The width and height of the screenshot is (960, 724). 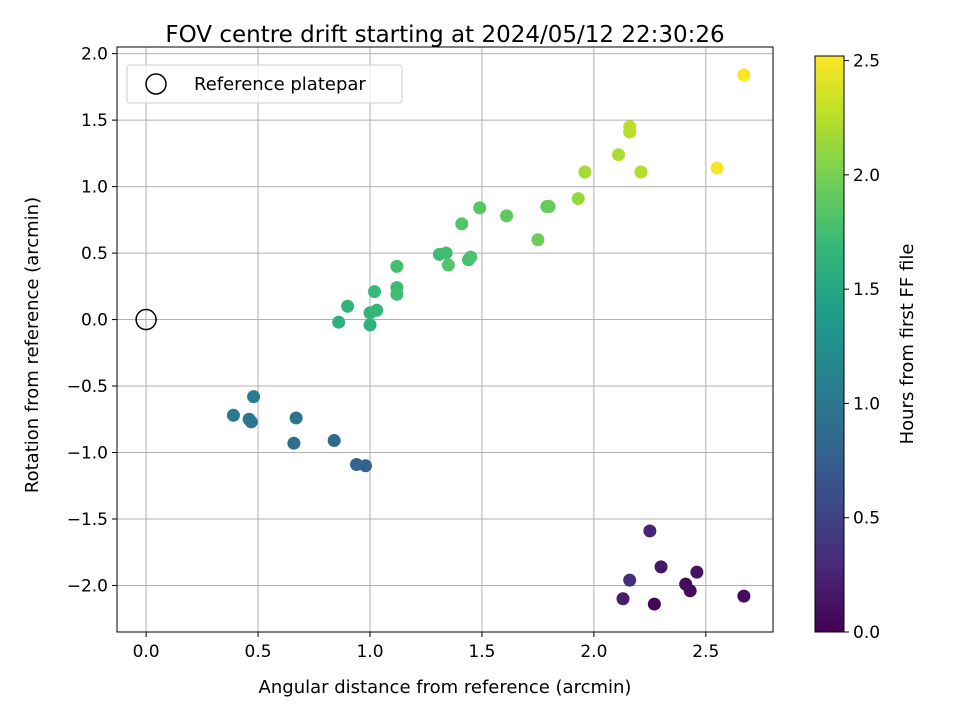 I want to click on colorbar-tick-label: 2.5, so click(x=866, y=62).